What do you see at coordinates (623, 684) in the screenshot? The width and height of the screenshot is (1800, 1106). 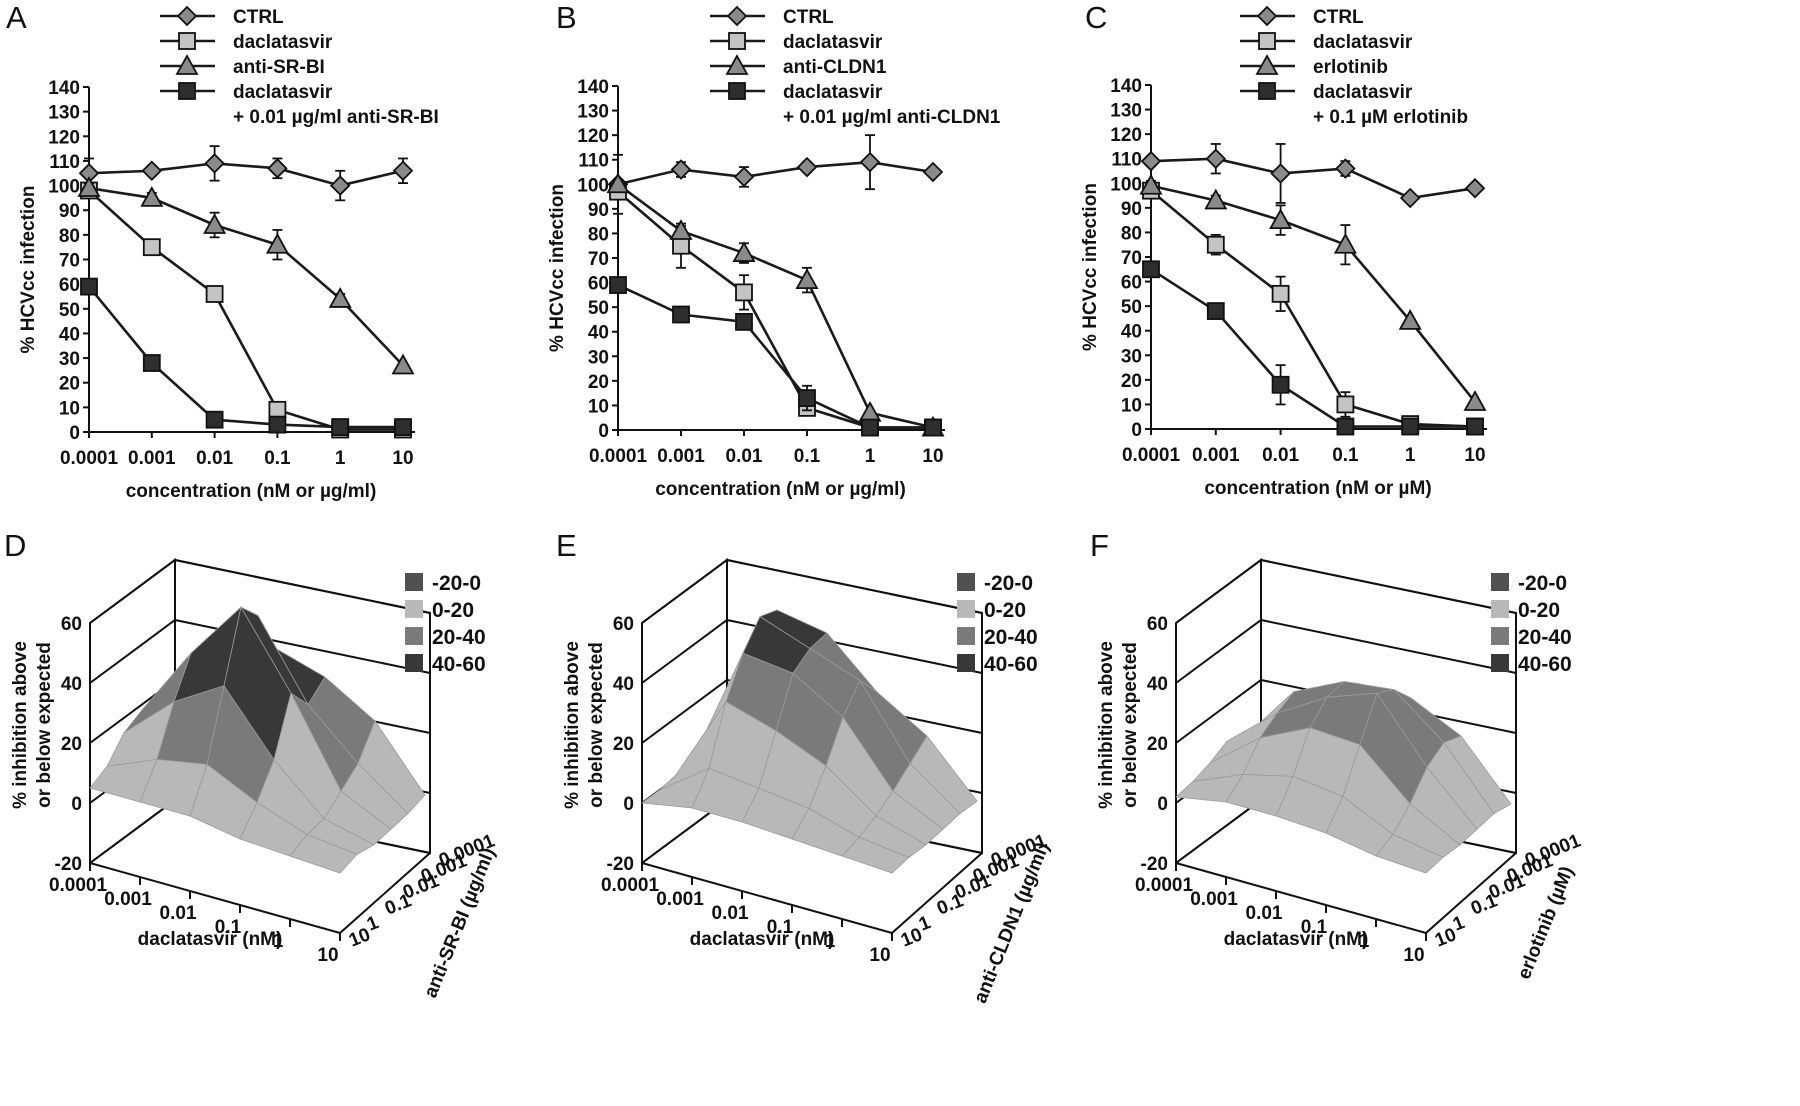 I see `z-tick-label: 40` at bounding box center [623, 684].